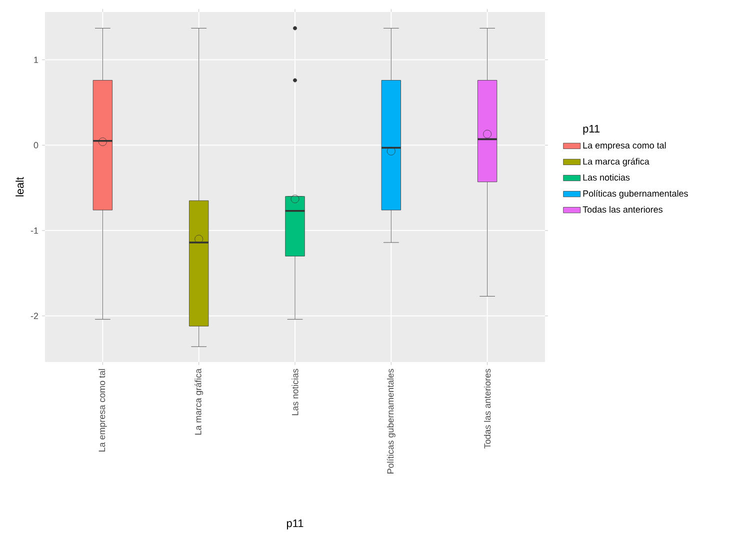 The height and width of the screenshot is (542, 753). What do you see at coordinates (34, 316) in the screenshot?
I see `y-tick-label: -2` at bounding box center [34, 316].